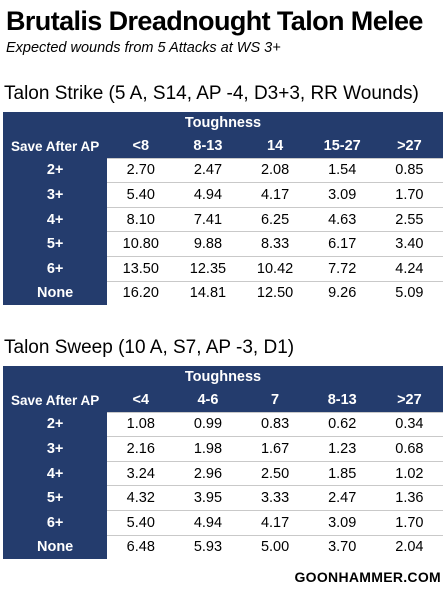 This screenshot has height=590, width=447. What do you see at coordinates (214, 21) in the screenshot?
I see `page-title: Brutalis Dreadnought Talon Melee` at bounding box center [214, 21].